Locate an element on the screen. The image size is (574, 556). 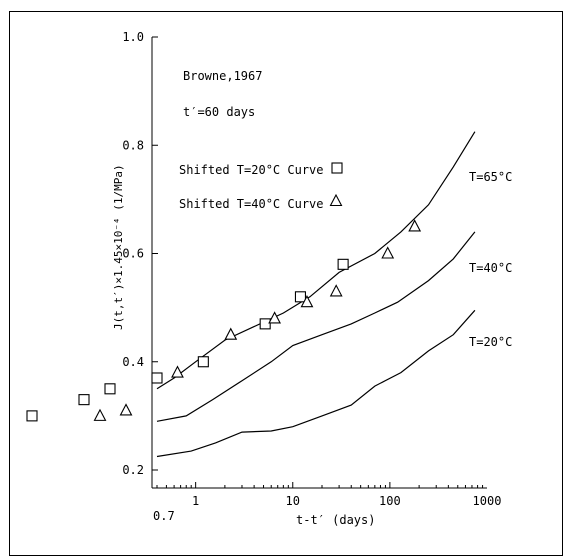
y-tick-label: 0.8 is located at coordinates (133, 145).